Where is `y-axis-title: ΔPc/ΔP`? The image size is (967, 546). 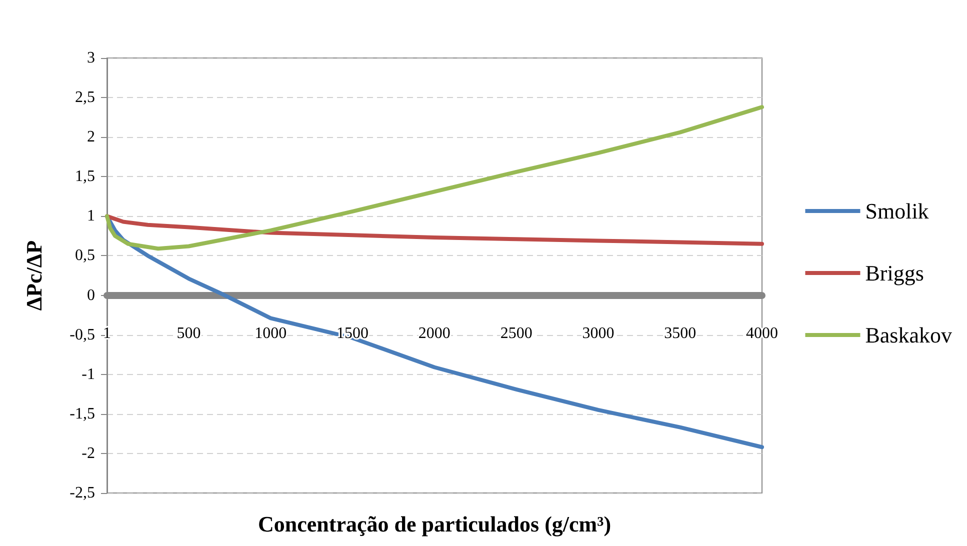 y-axis-title: ΔPc/ΔP is located at coordinates (34, 275).